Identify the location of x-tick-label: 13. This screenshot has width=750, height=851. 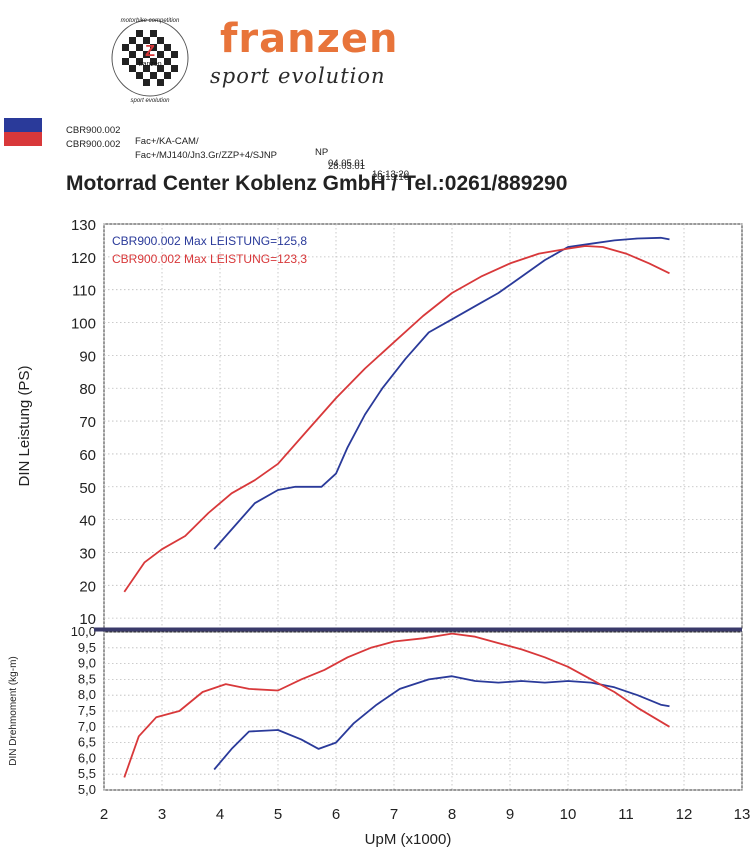
(742, 814).